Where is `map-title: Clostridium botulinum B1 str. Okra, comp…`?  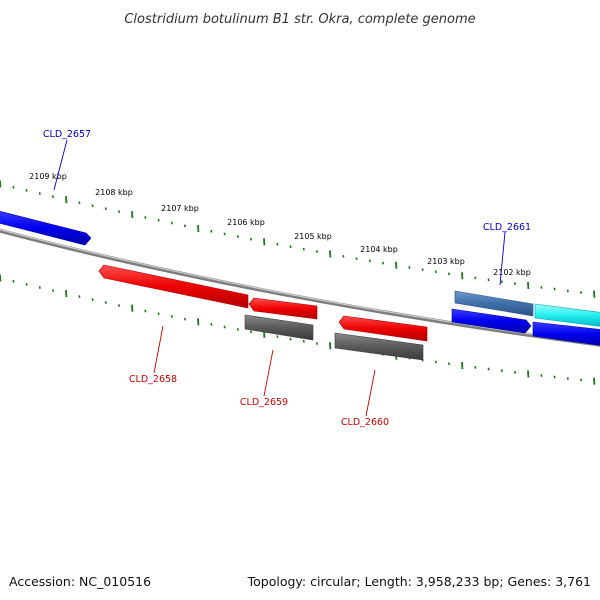 map-title: Clostridium botulinum B1 str. Okra, comp… is located at coordinates (299, 19).